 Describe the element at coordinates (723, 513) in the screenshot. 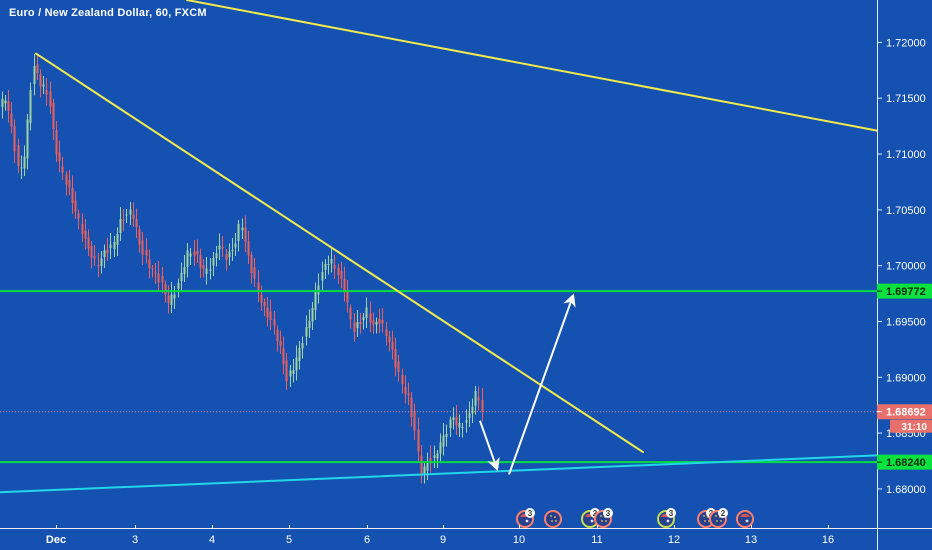

I see `svg-text: 2` at that location.